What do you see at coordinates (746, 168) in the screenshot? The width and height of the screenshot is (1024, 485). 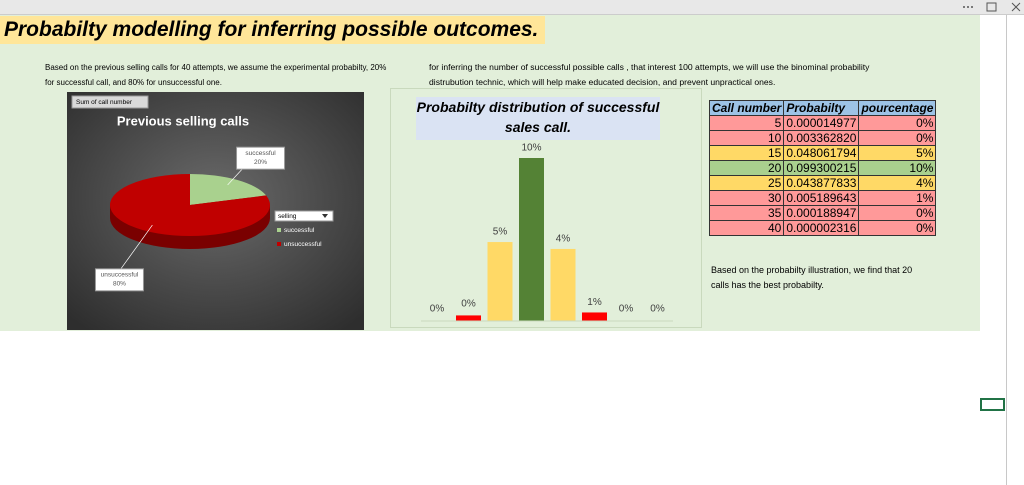 I see `table-cell: 20` at bounding box center [746, 168].